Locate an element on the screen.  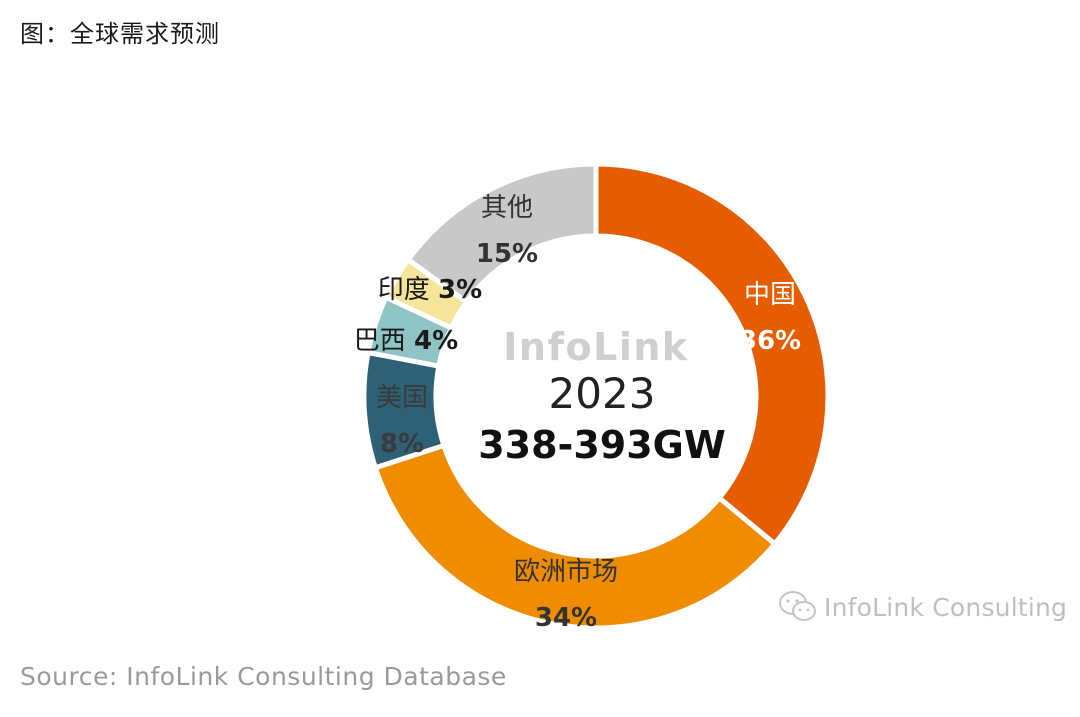
slice-name-6: 其他 is located at coordinates (507, 208).